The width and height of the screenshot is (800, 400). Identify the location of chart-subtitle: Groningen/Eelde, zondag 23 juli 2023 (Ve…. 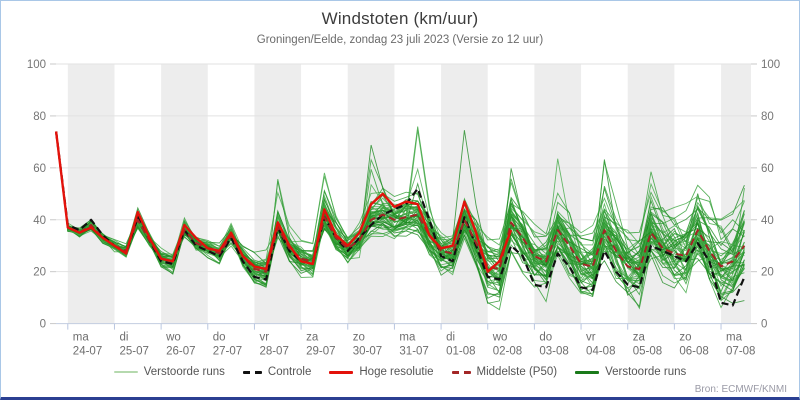
(400, 40).